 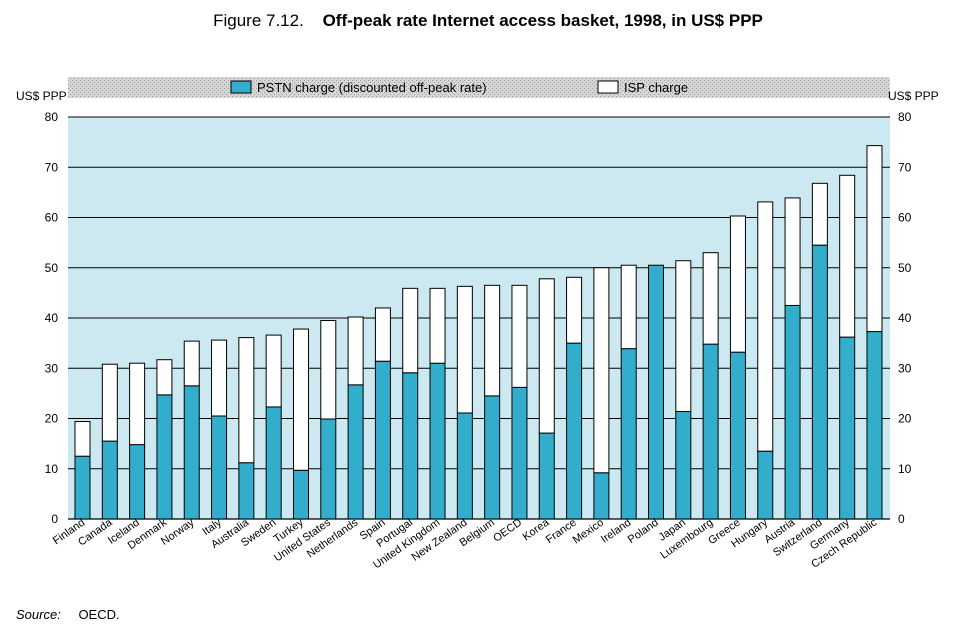 What do you see at coordinates (905, 117) in the screenshot?
I see `y-tick-label-right-80: 80` at bounding box center [905, 117].